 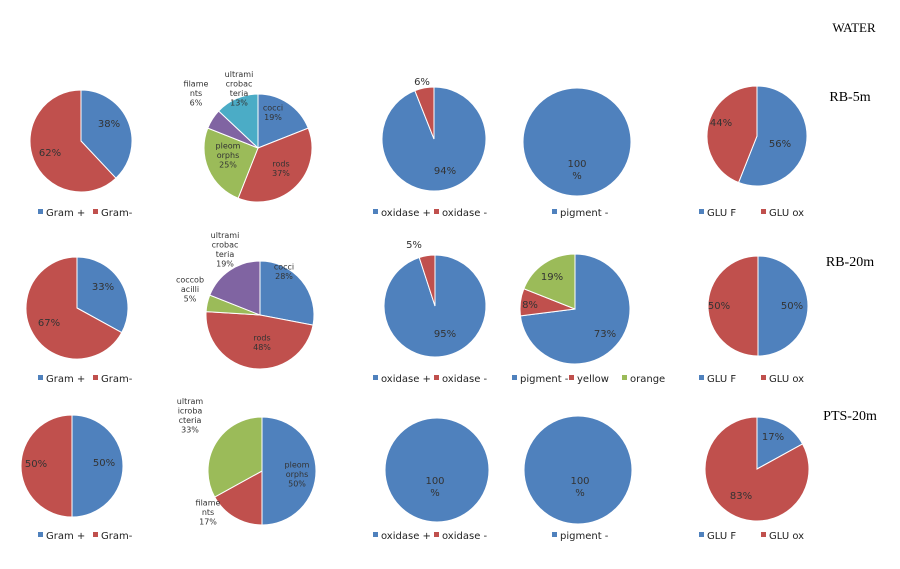 I want to click on legend: pigment -, so click(x=580, y=536).